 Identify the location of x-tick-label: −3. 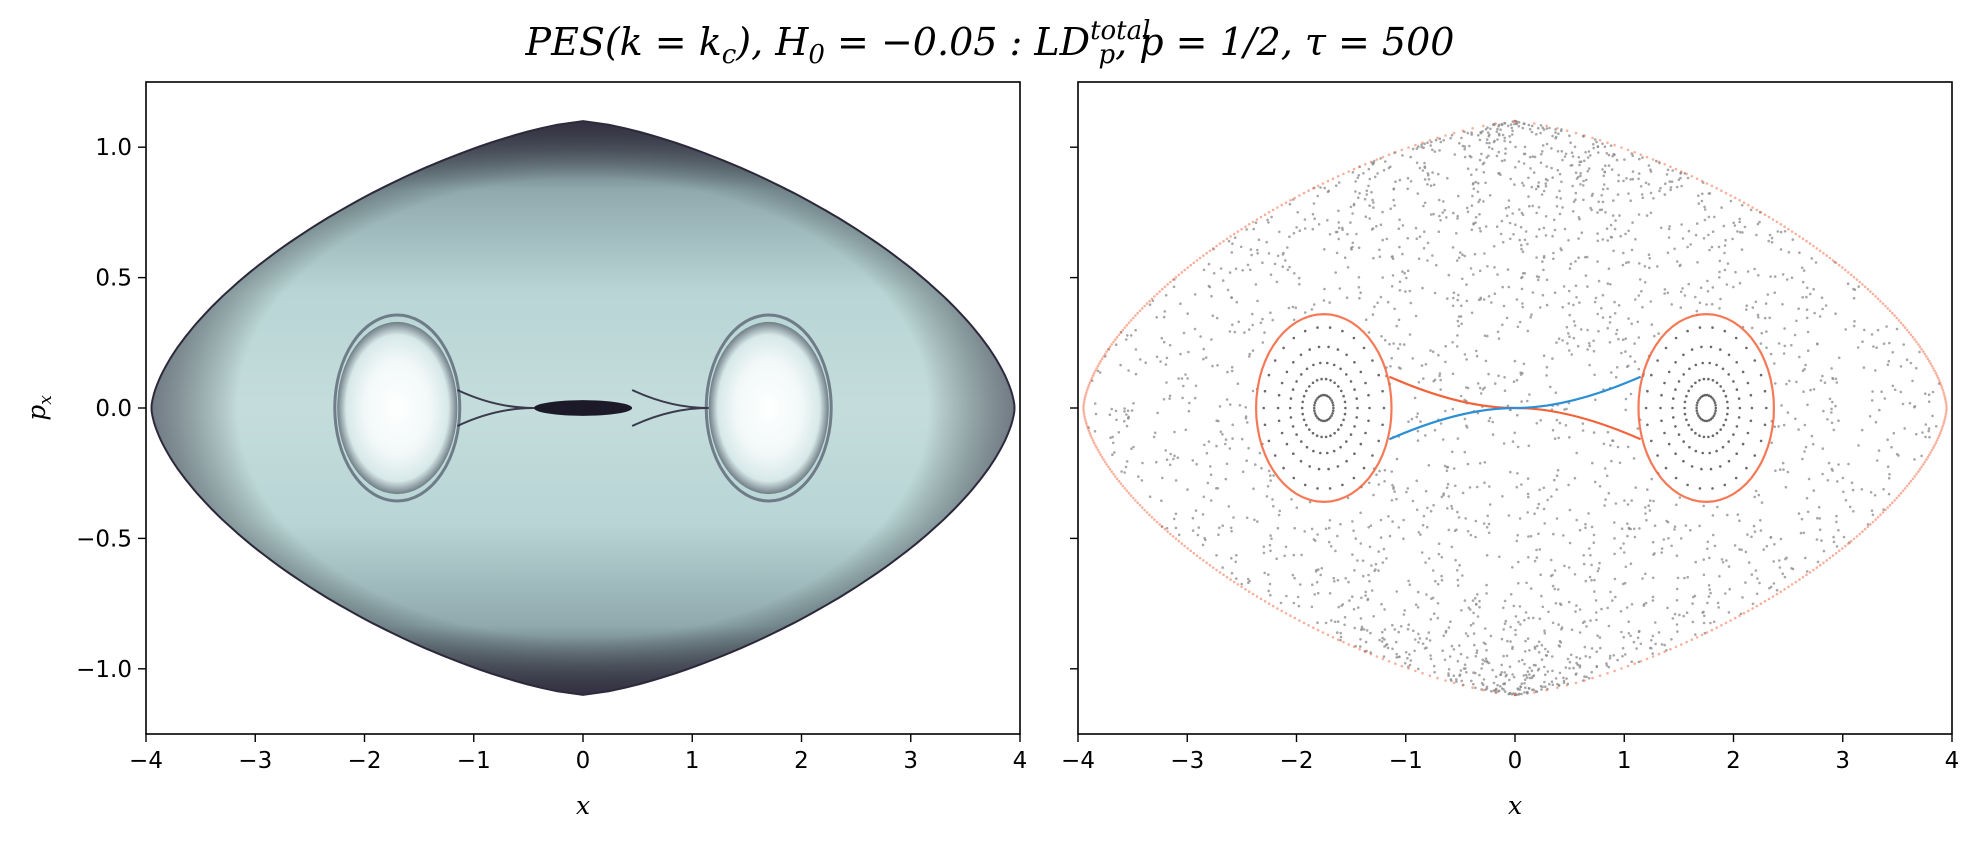
(255, 761).